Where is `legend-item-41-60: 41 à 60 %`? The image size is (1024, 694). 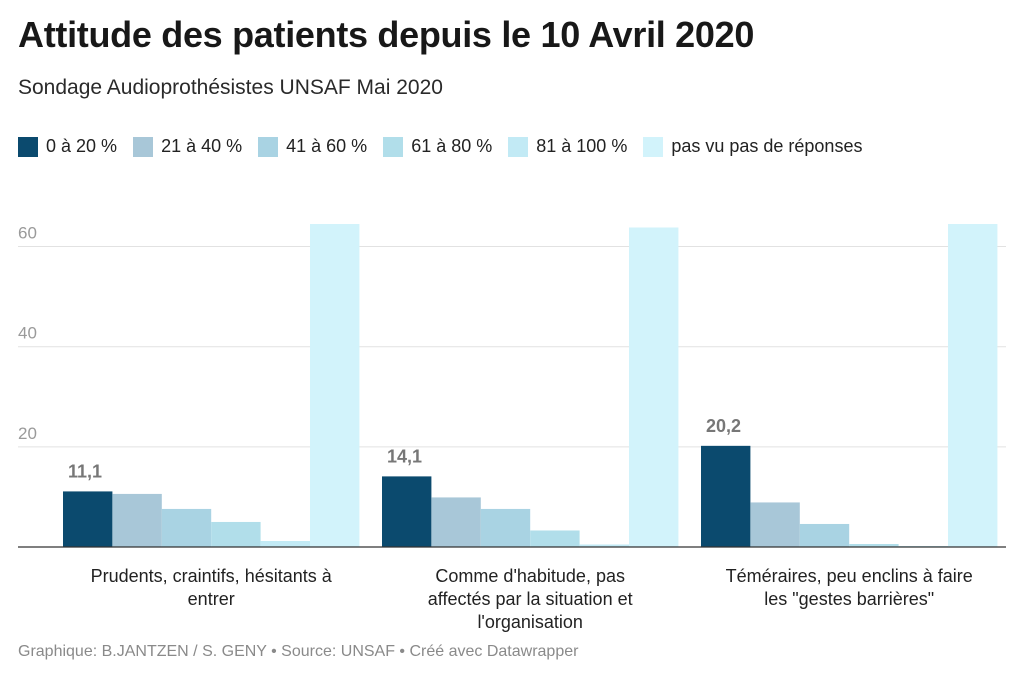
legend-item-41-60: 41 à 60 % is located at coordinates (312, 146).